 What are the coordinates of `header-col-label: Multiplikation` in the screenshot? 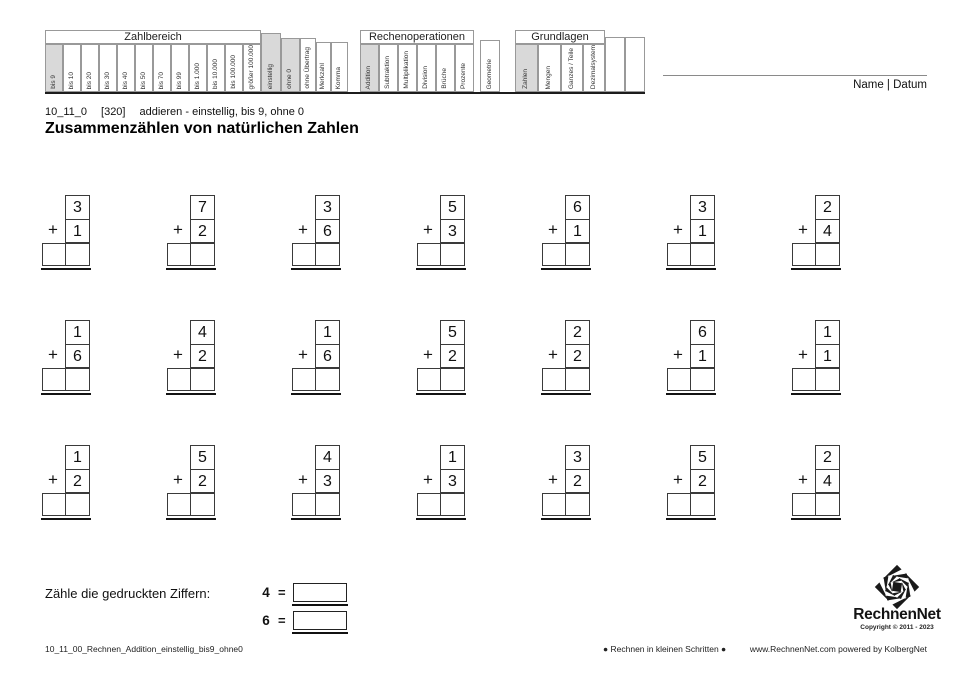 It's located at (407, 70).